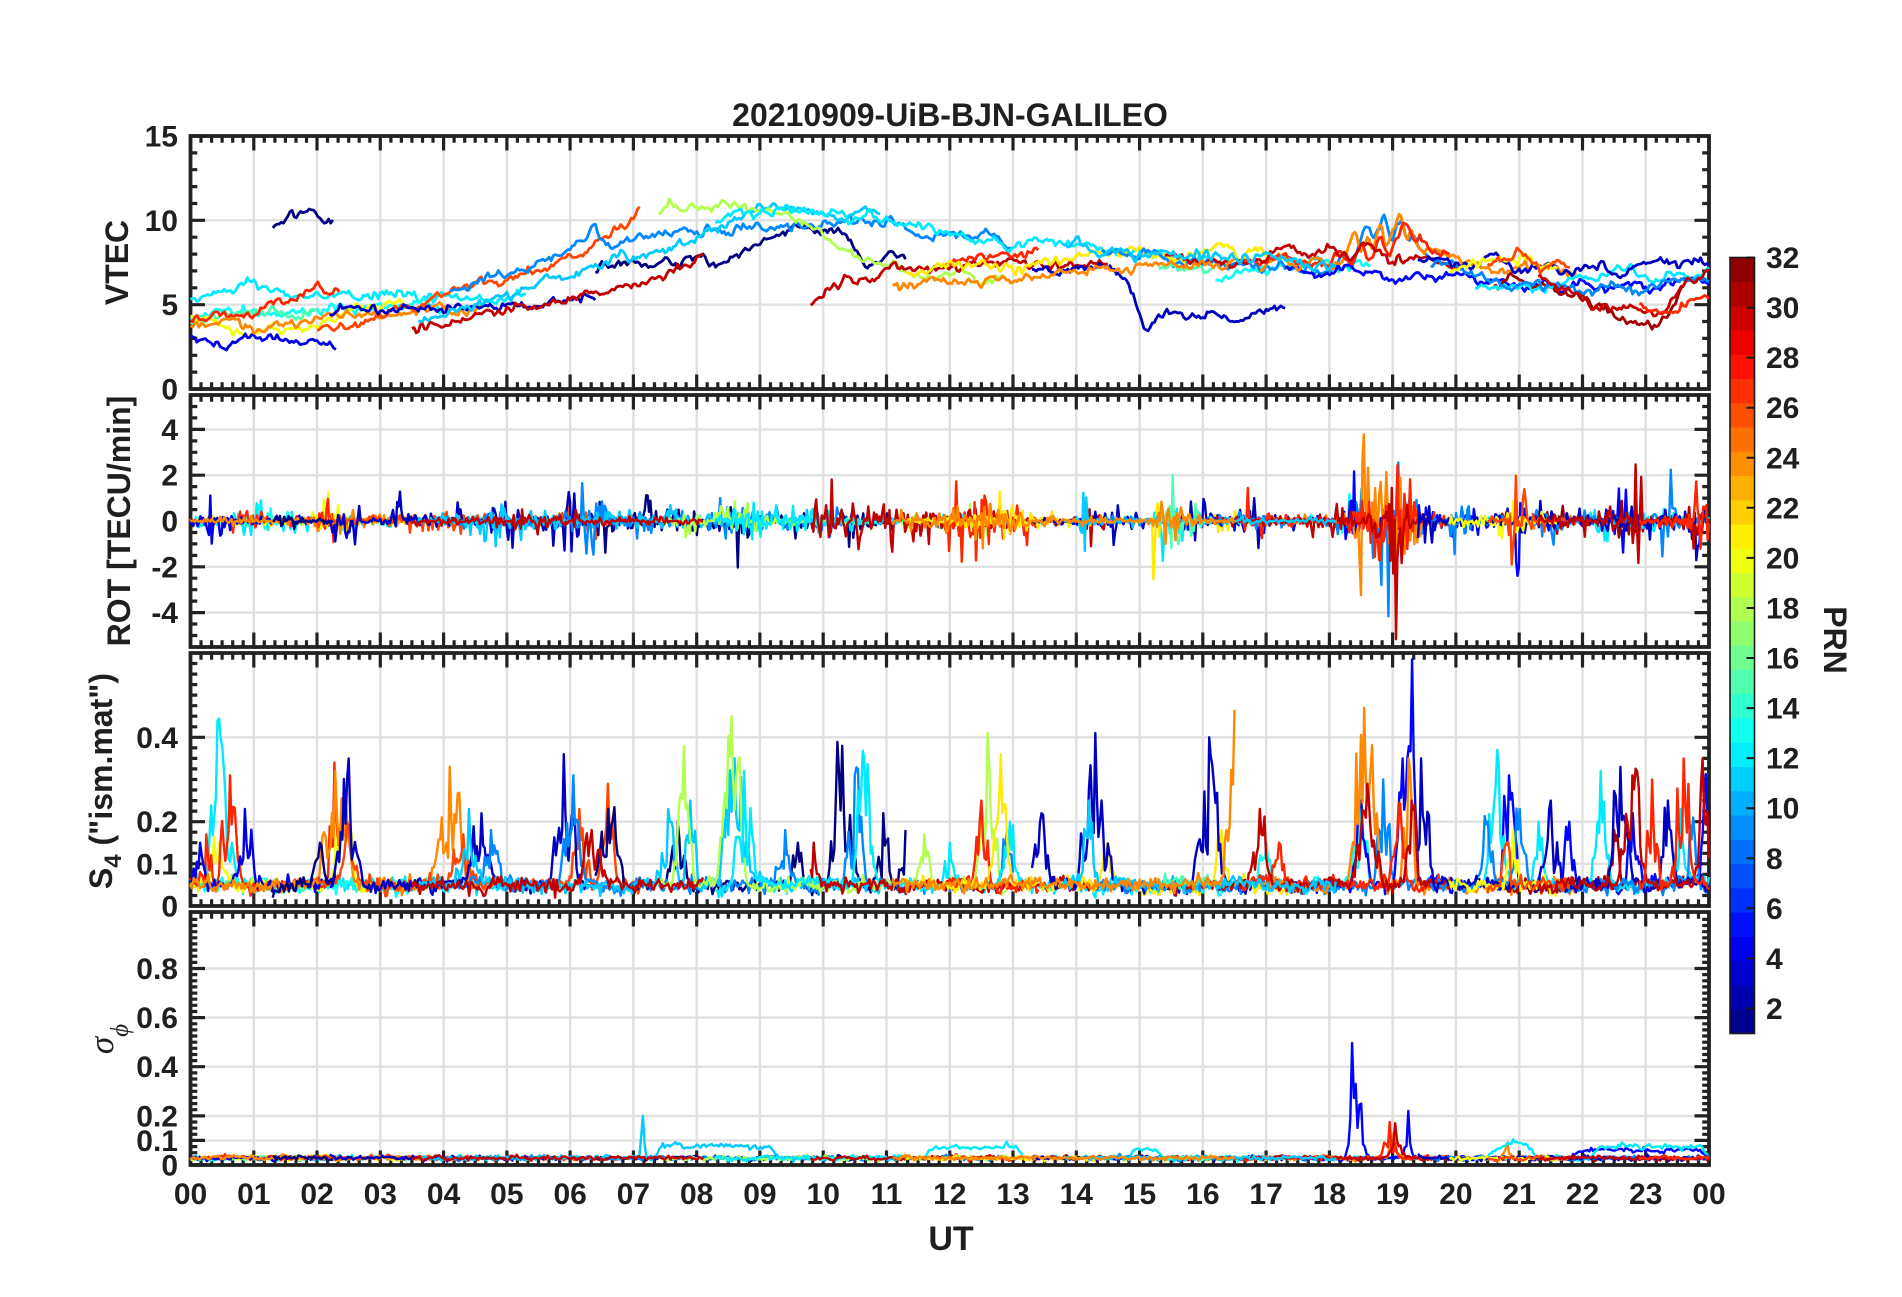 Image resolution: width=1902 pixels, height=1297 pixels. I want to click on svg-text: 06, so click(569, 1194).